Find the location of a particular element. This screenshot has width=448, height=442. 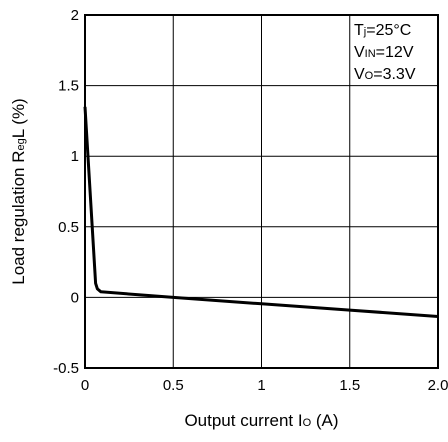

y-tick-label: 1 is located at coordinates (75, 156).